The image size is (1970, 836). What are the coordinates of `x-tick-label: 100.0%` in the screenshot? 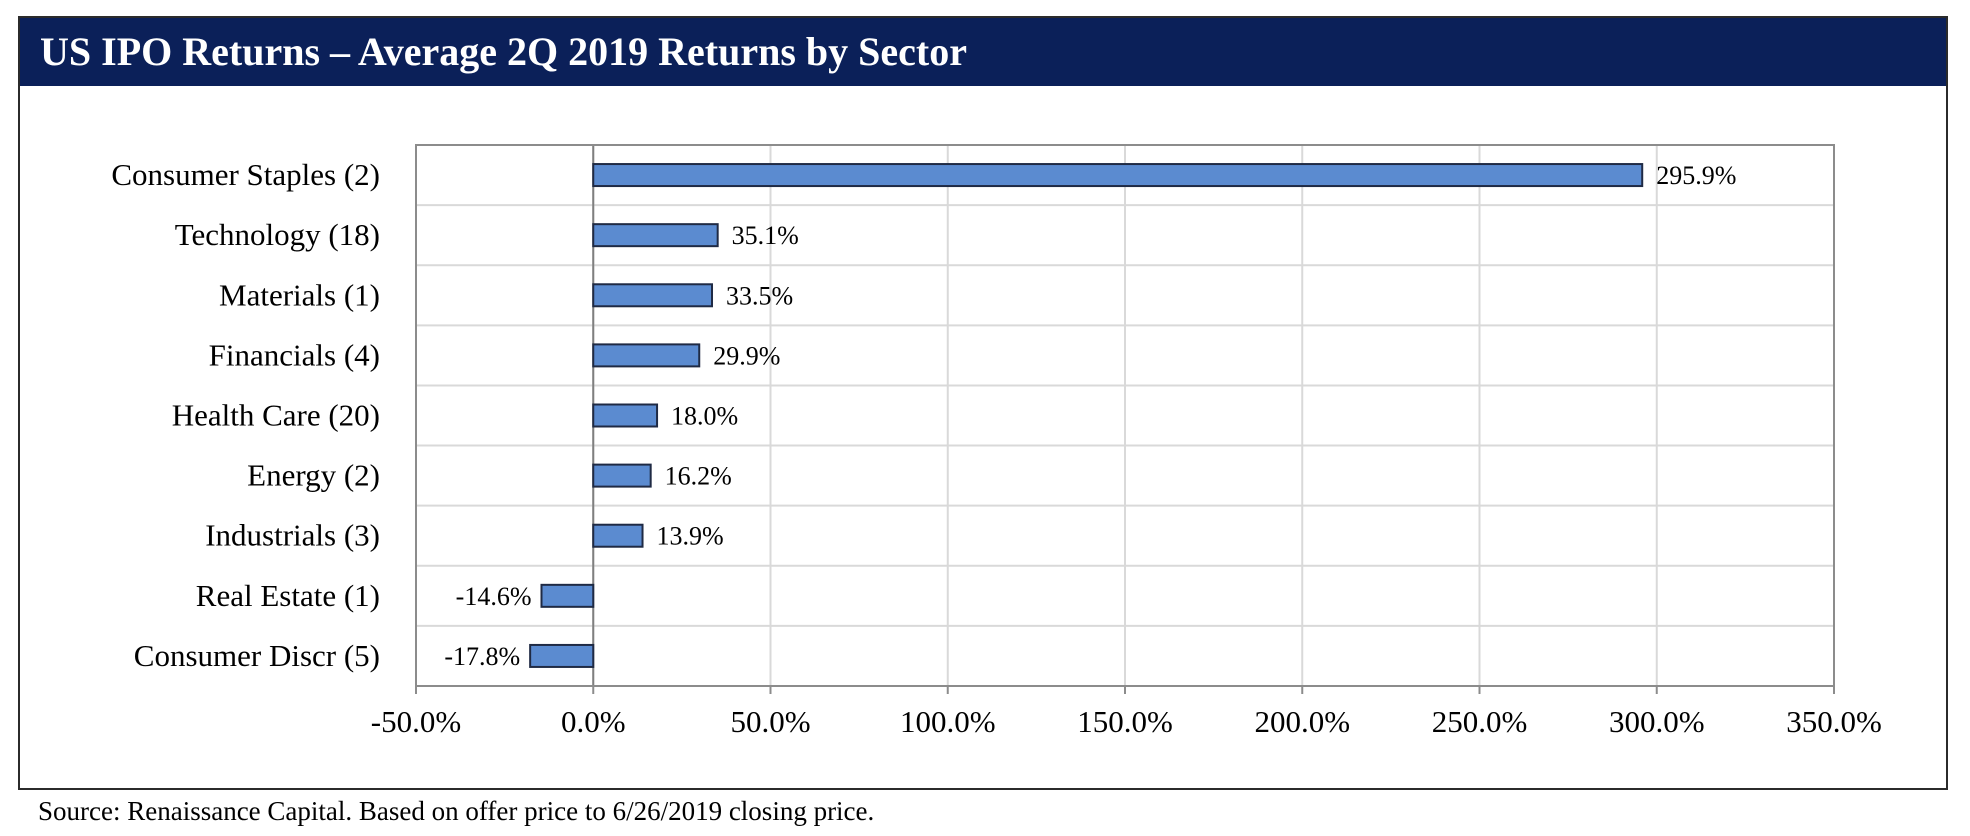 It's located at (948, 721).